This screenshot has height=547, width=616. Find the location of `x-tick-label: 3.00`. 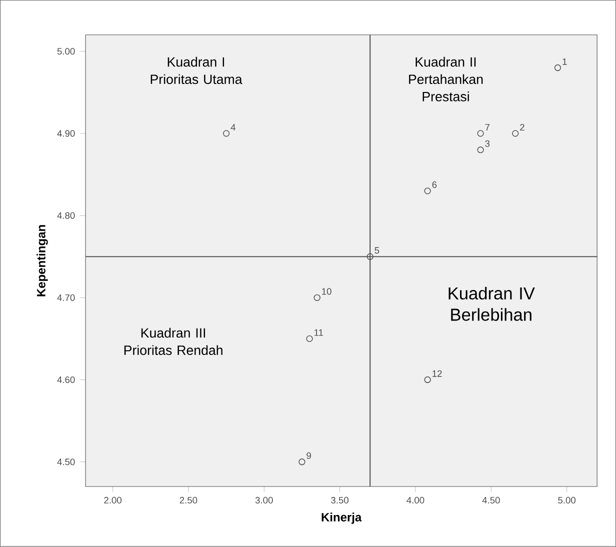

x-tick-label: 3.00 is located at coordinates (264, 500).